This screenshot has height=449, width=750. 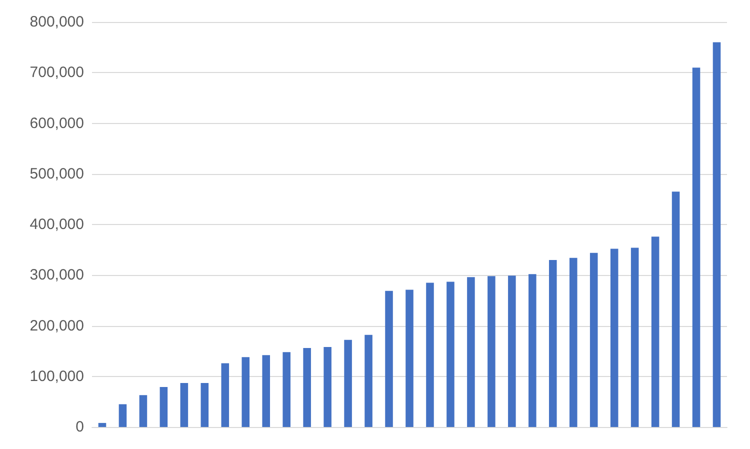 I want to click on y-tick-label: 600,000, so click(x=57, y=123).